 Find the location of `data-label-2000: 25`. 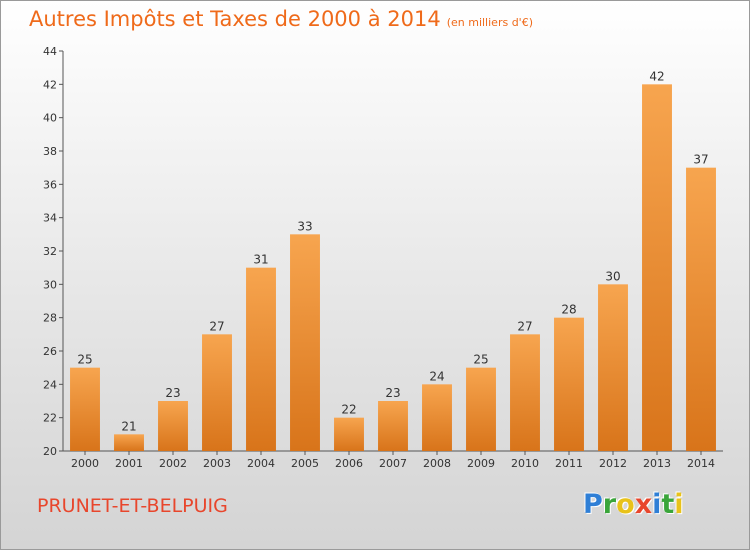

data-label-2000: 25 is located at coordinates (84, 360).